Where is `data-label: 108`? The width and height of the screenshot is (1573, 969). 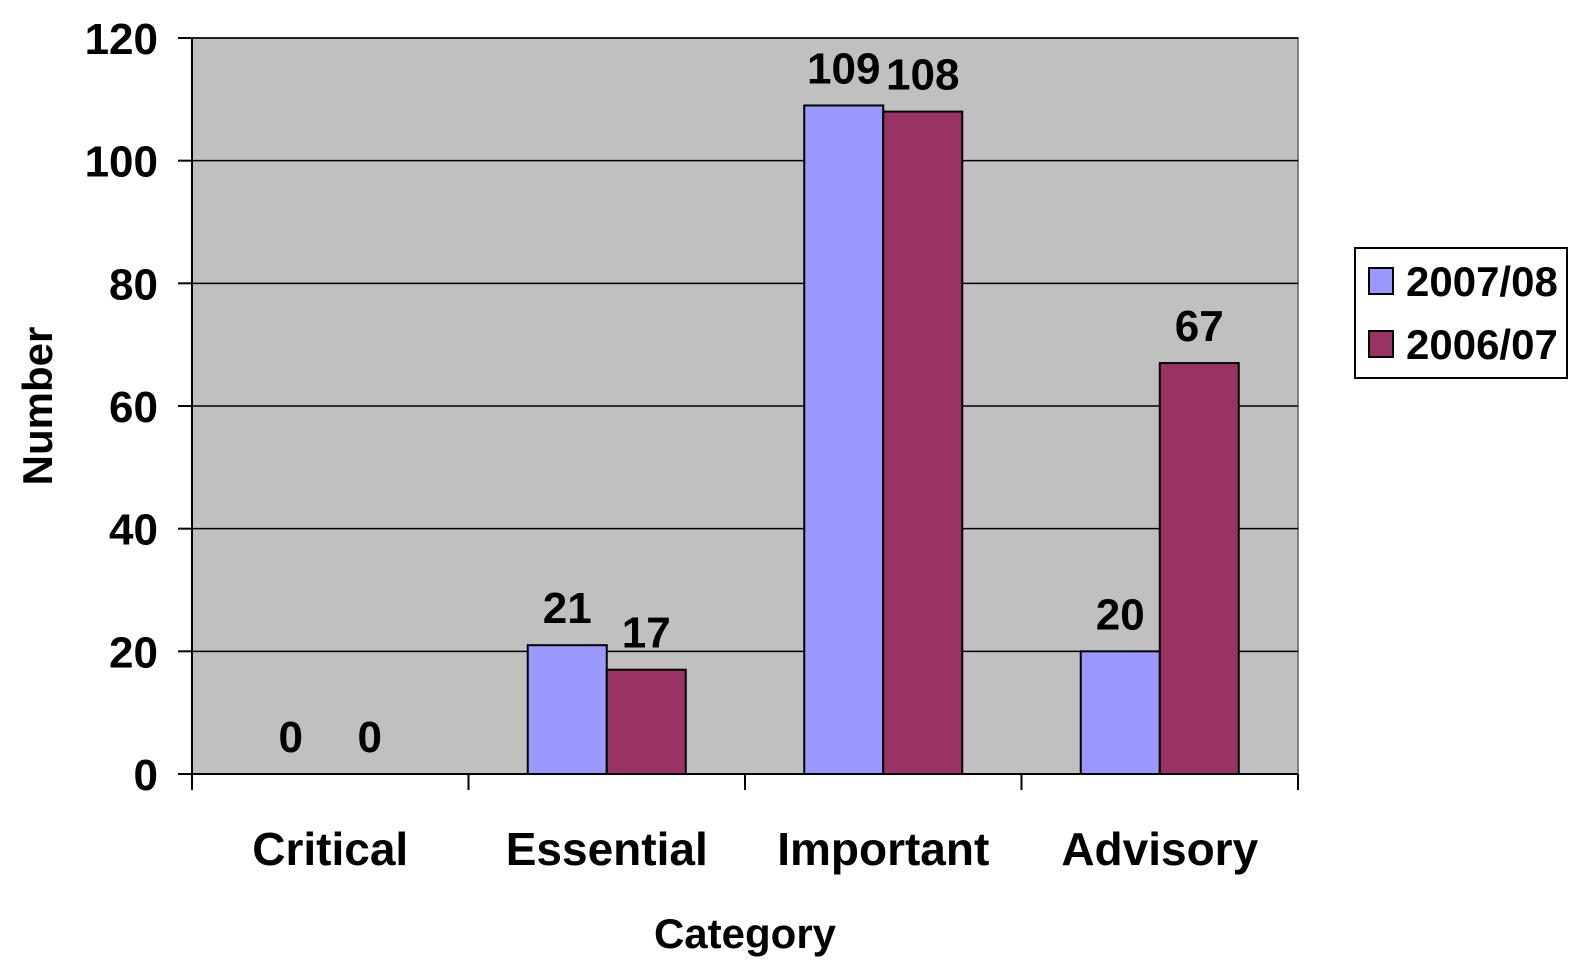
data-label: 108 is located at coordinates (922, 75).